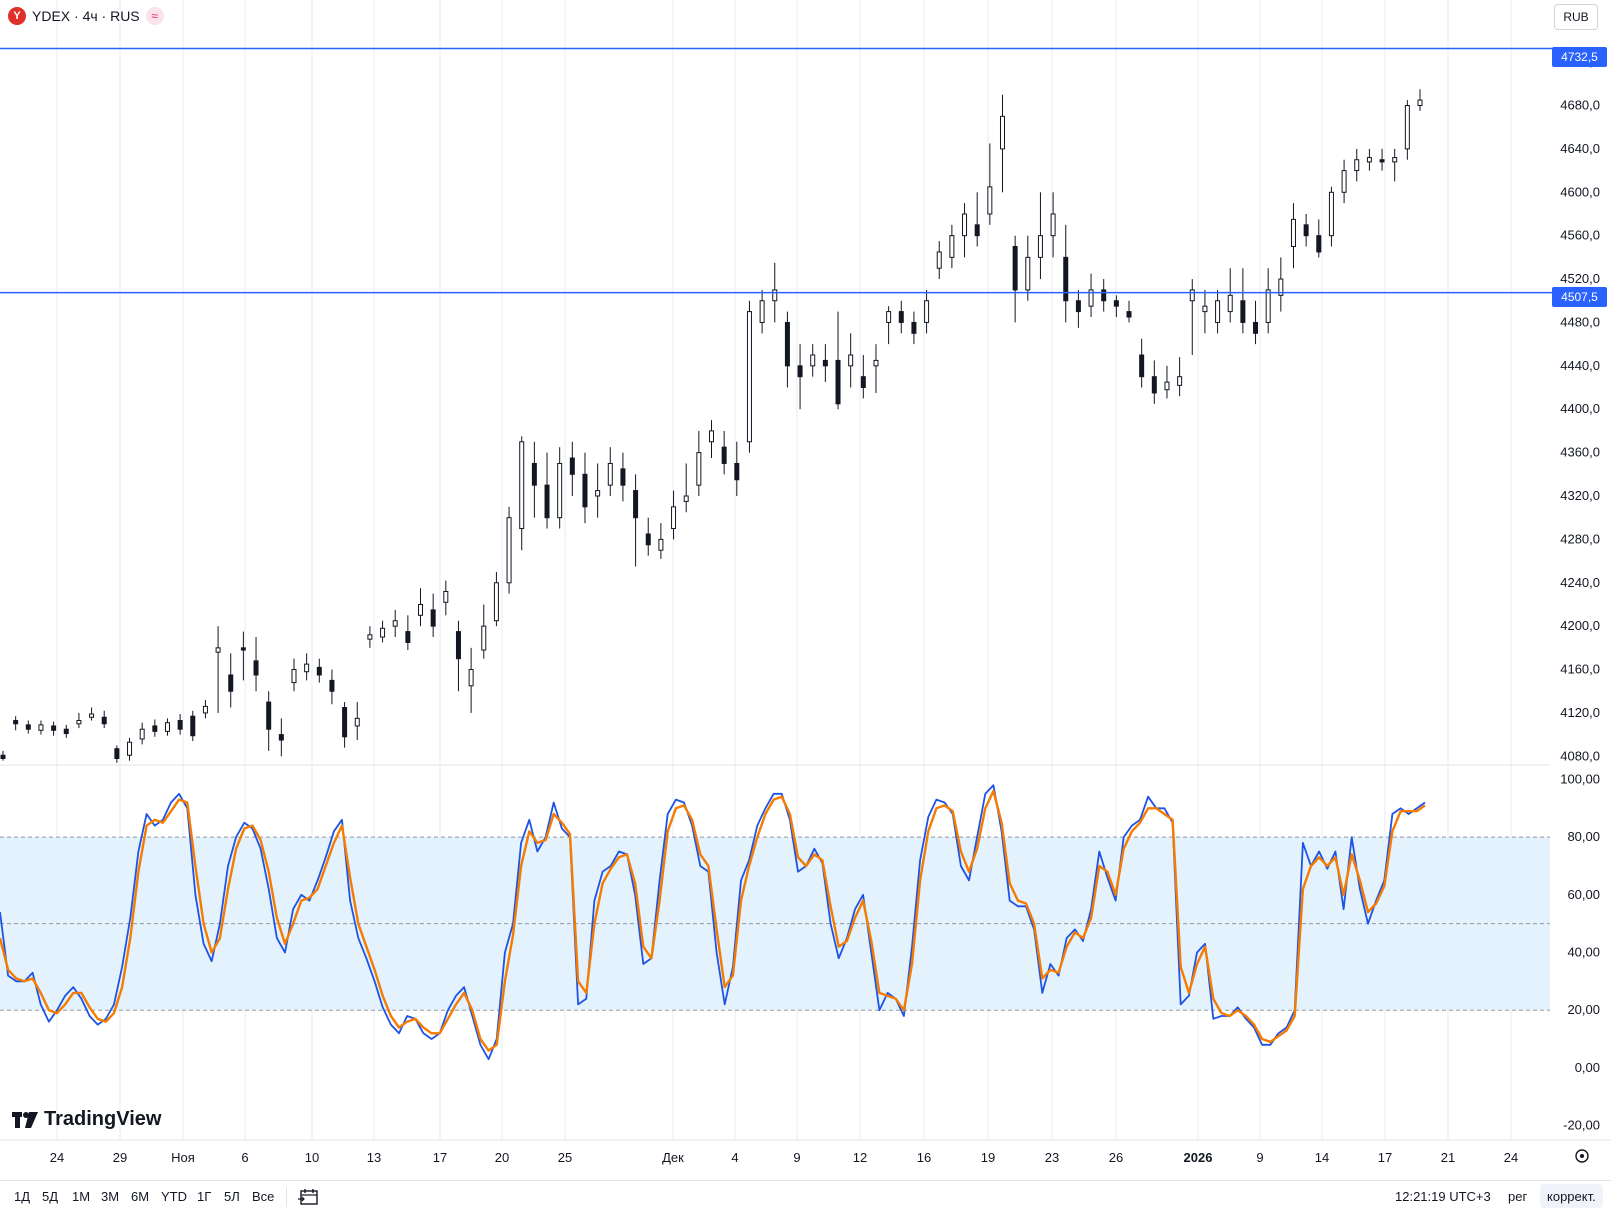  Describe the element at coordinates (860, 1157) in the screenshot. I see `time-axis-label: 12` at that location.